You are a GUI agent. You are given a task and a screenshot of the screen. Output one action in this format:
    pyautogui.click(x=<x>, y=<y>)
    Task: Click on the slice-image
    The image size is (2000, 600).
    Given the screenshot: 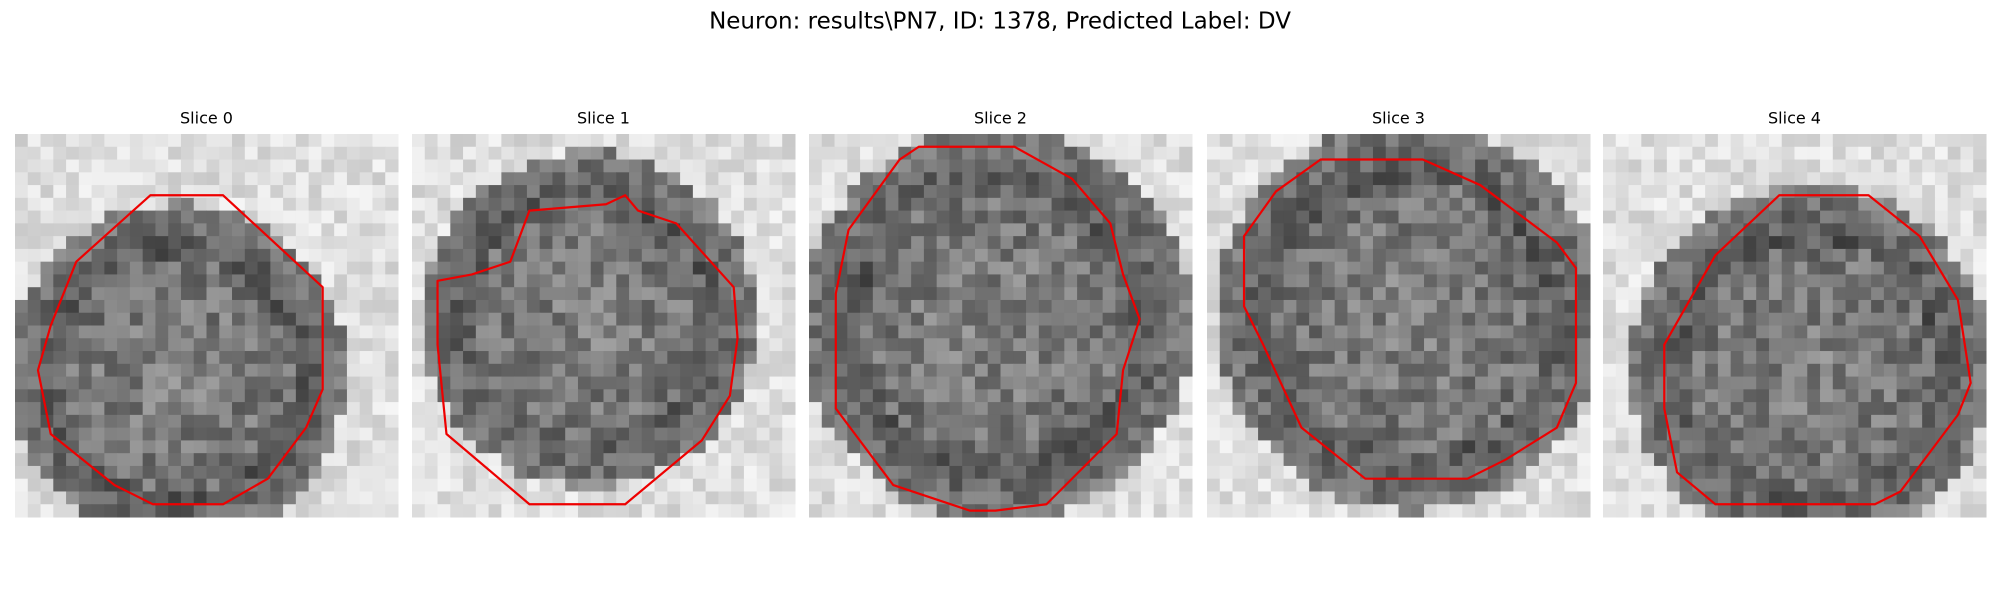 What is the action you would take?
    pyautogui.click(x=1399, y=326)
    